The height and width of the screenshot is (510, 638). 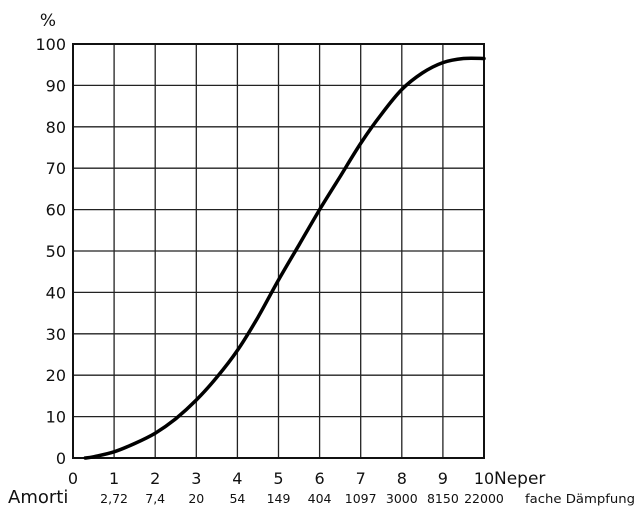 What do you see at coordinates (56, 334) in the screenshot?
I see `y-tick-label: 30` at bounding box center [56, 334].